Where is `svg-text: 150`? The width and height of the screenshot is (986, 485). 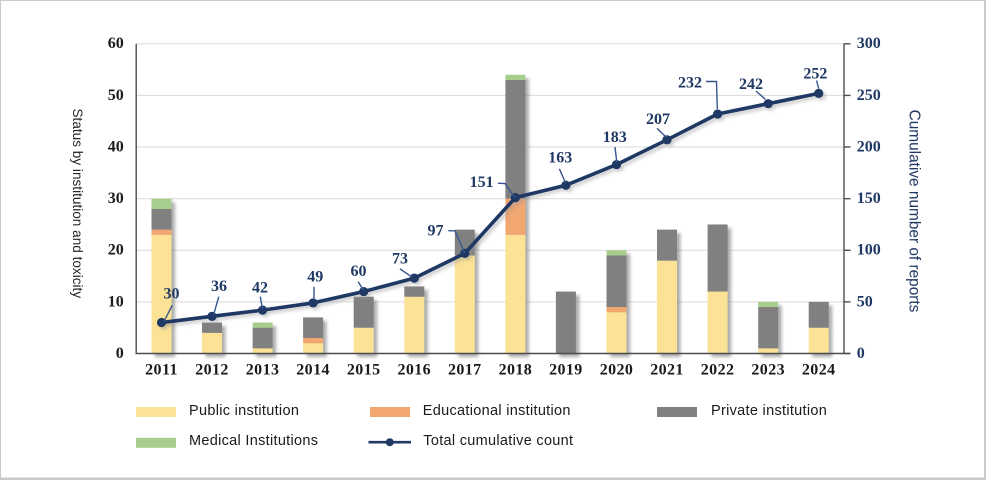 svg-text: 150 is located at coordinates (869, 198).